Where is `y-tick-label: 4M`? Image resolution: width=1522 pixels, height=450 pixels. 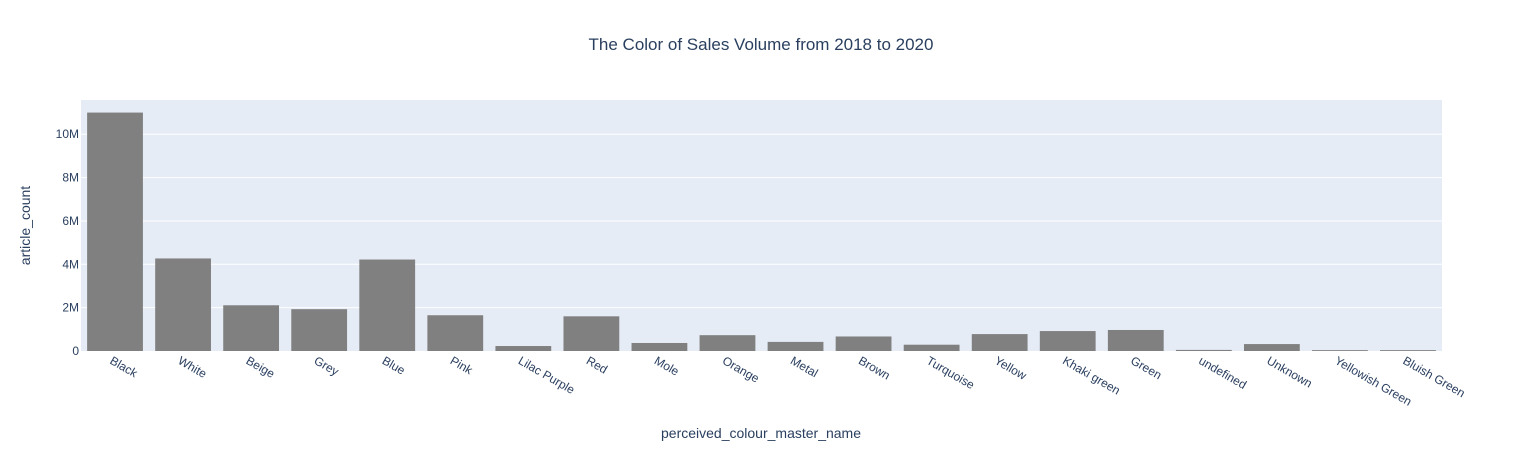 y-tick-label: 4M is located at coordinates (70, 264).